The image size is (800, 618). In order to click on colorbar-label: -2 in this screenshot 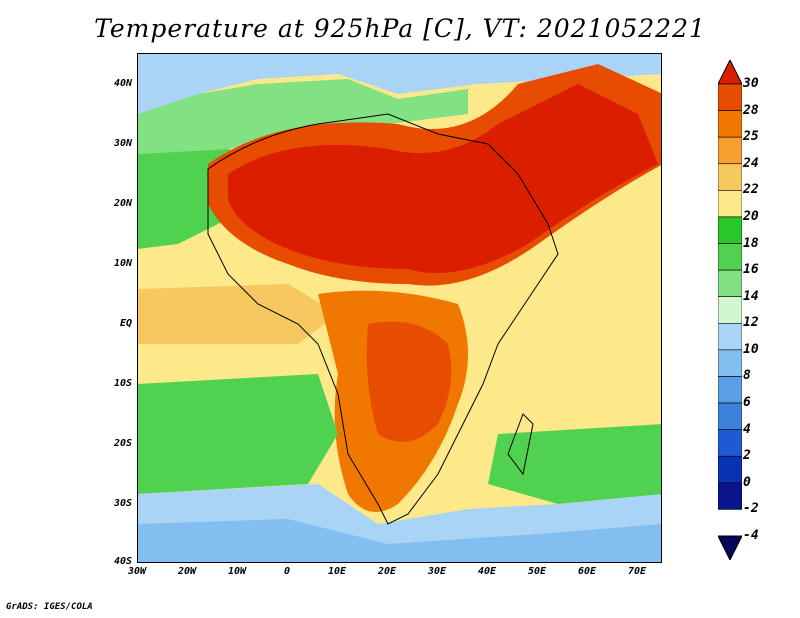, I will do `click(751, 508)`.